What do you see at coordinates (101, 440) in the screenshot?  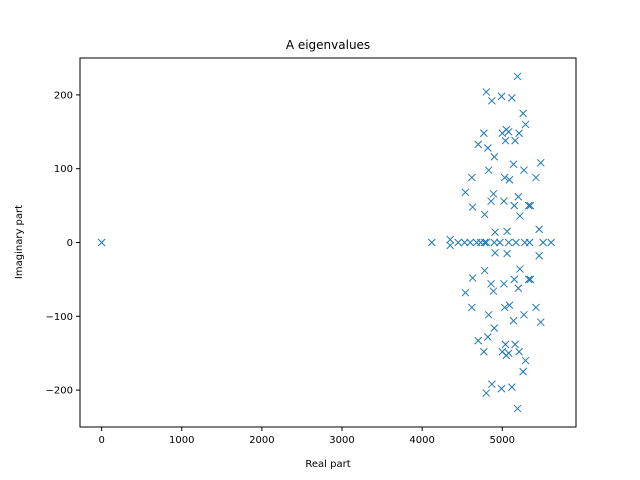 I see `x-tick-label: 0` at bounding box center [101, 440].